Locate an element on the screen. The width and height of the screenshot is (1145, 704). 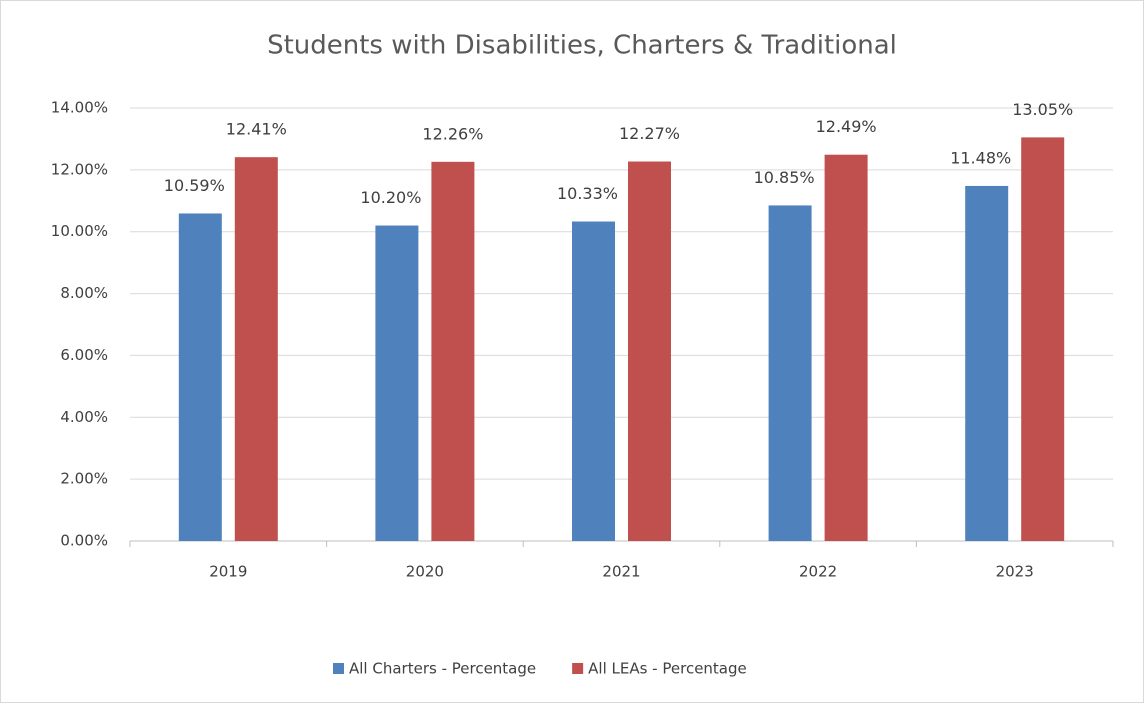
data-label: 12.41% is located at coordinates (256, 129).